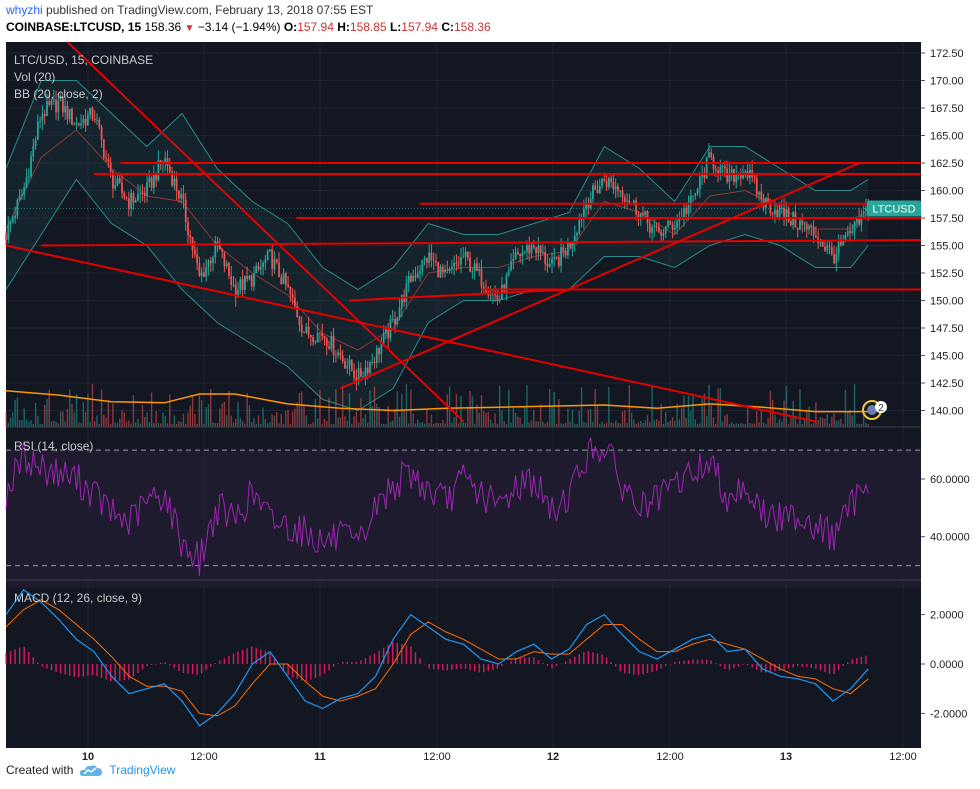 The image size is (980, 789). I want to click on alert-badge: 2, so click(874, 410).